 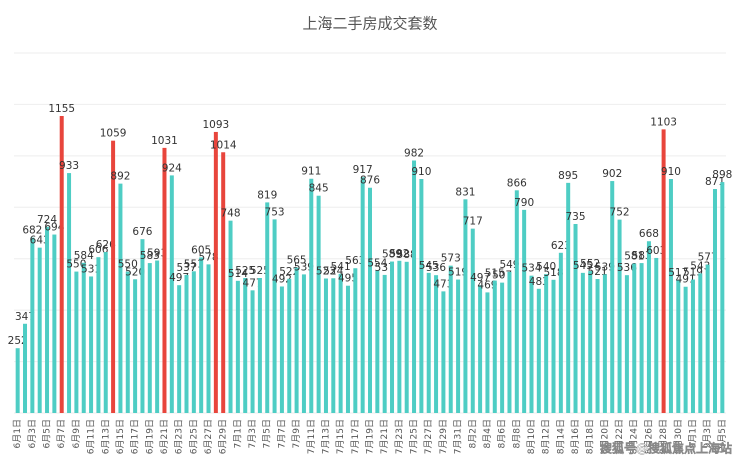 I want to click on value-label: 753, so click(x=275, y=212).